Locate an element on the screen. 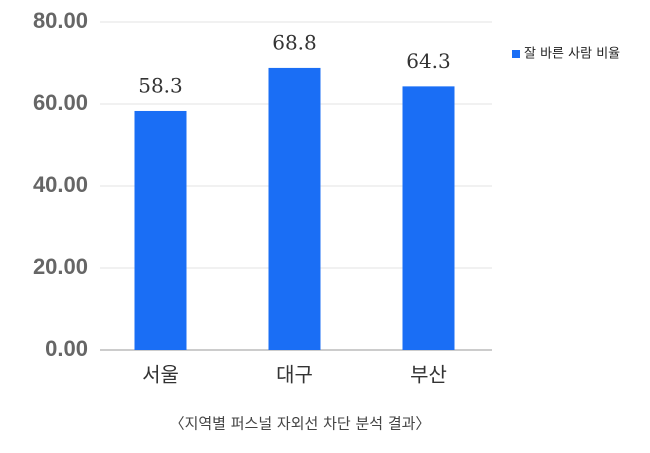 The image size is (650, 453). y-tick-label: 60.00 is located at coordinates (60, 102).